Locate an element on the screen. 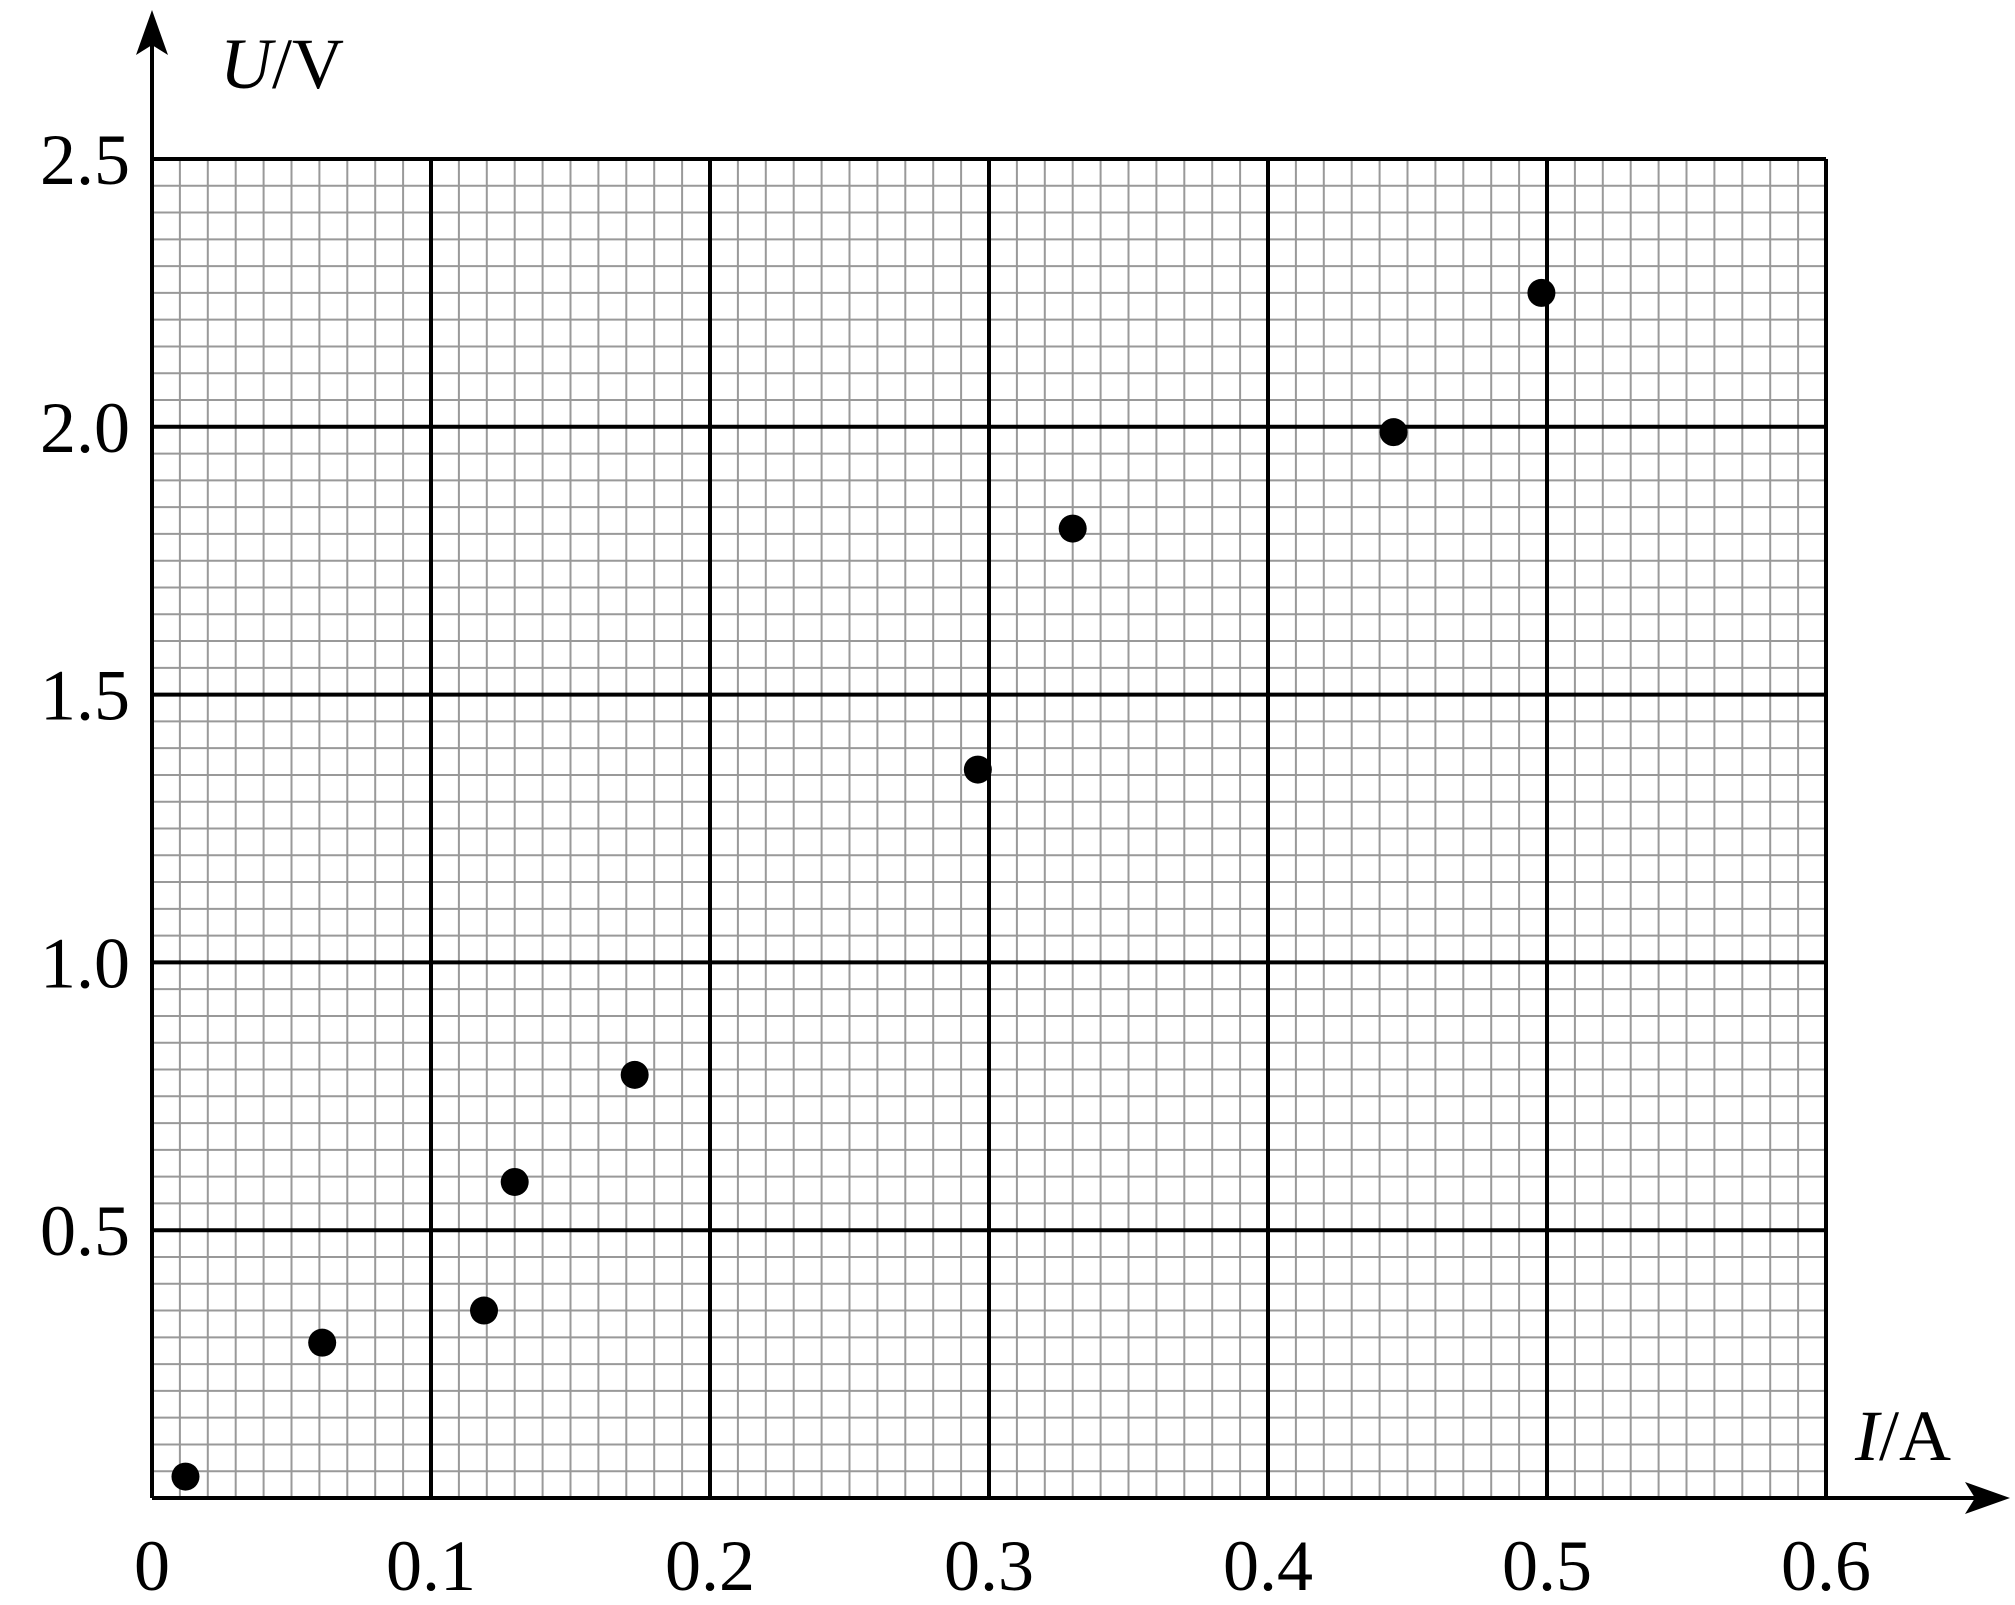 This screenshot has width=2015, height=1605. x-label-unit: /A is located at coordinates (1915, 1436).